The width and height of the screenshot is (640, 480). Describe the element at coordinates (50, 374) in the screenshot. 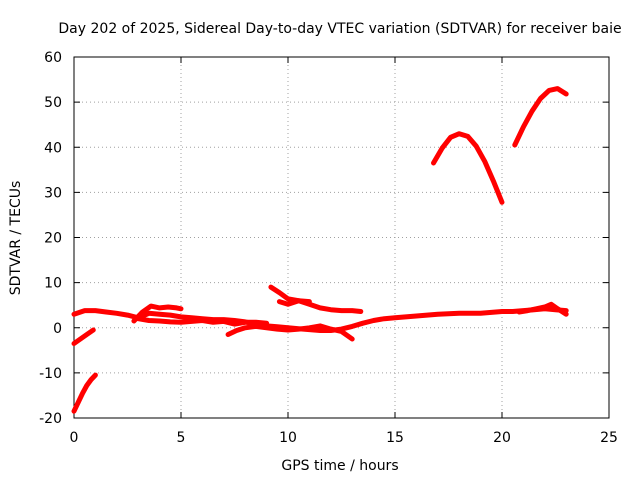

I see `y-tick-label: -10` at that location.